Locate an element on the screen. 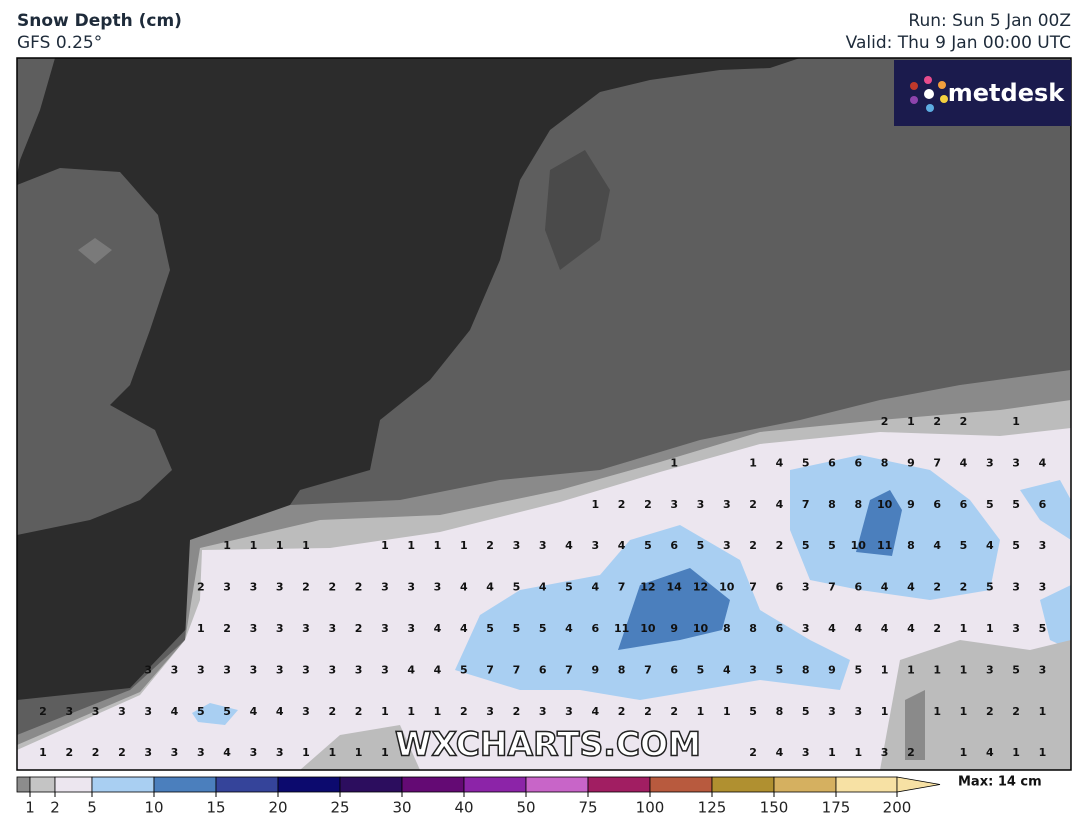 This screenshot has height=835, width=1088. colorbar-label: 75 is located at coordinates (587, 808).